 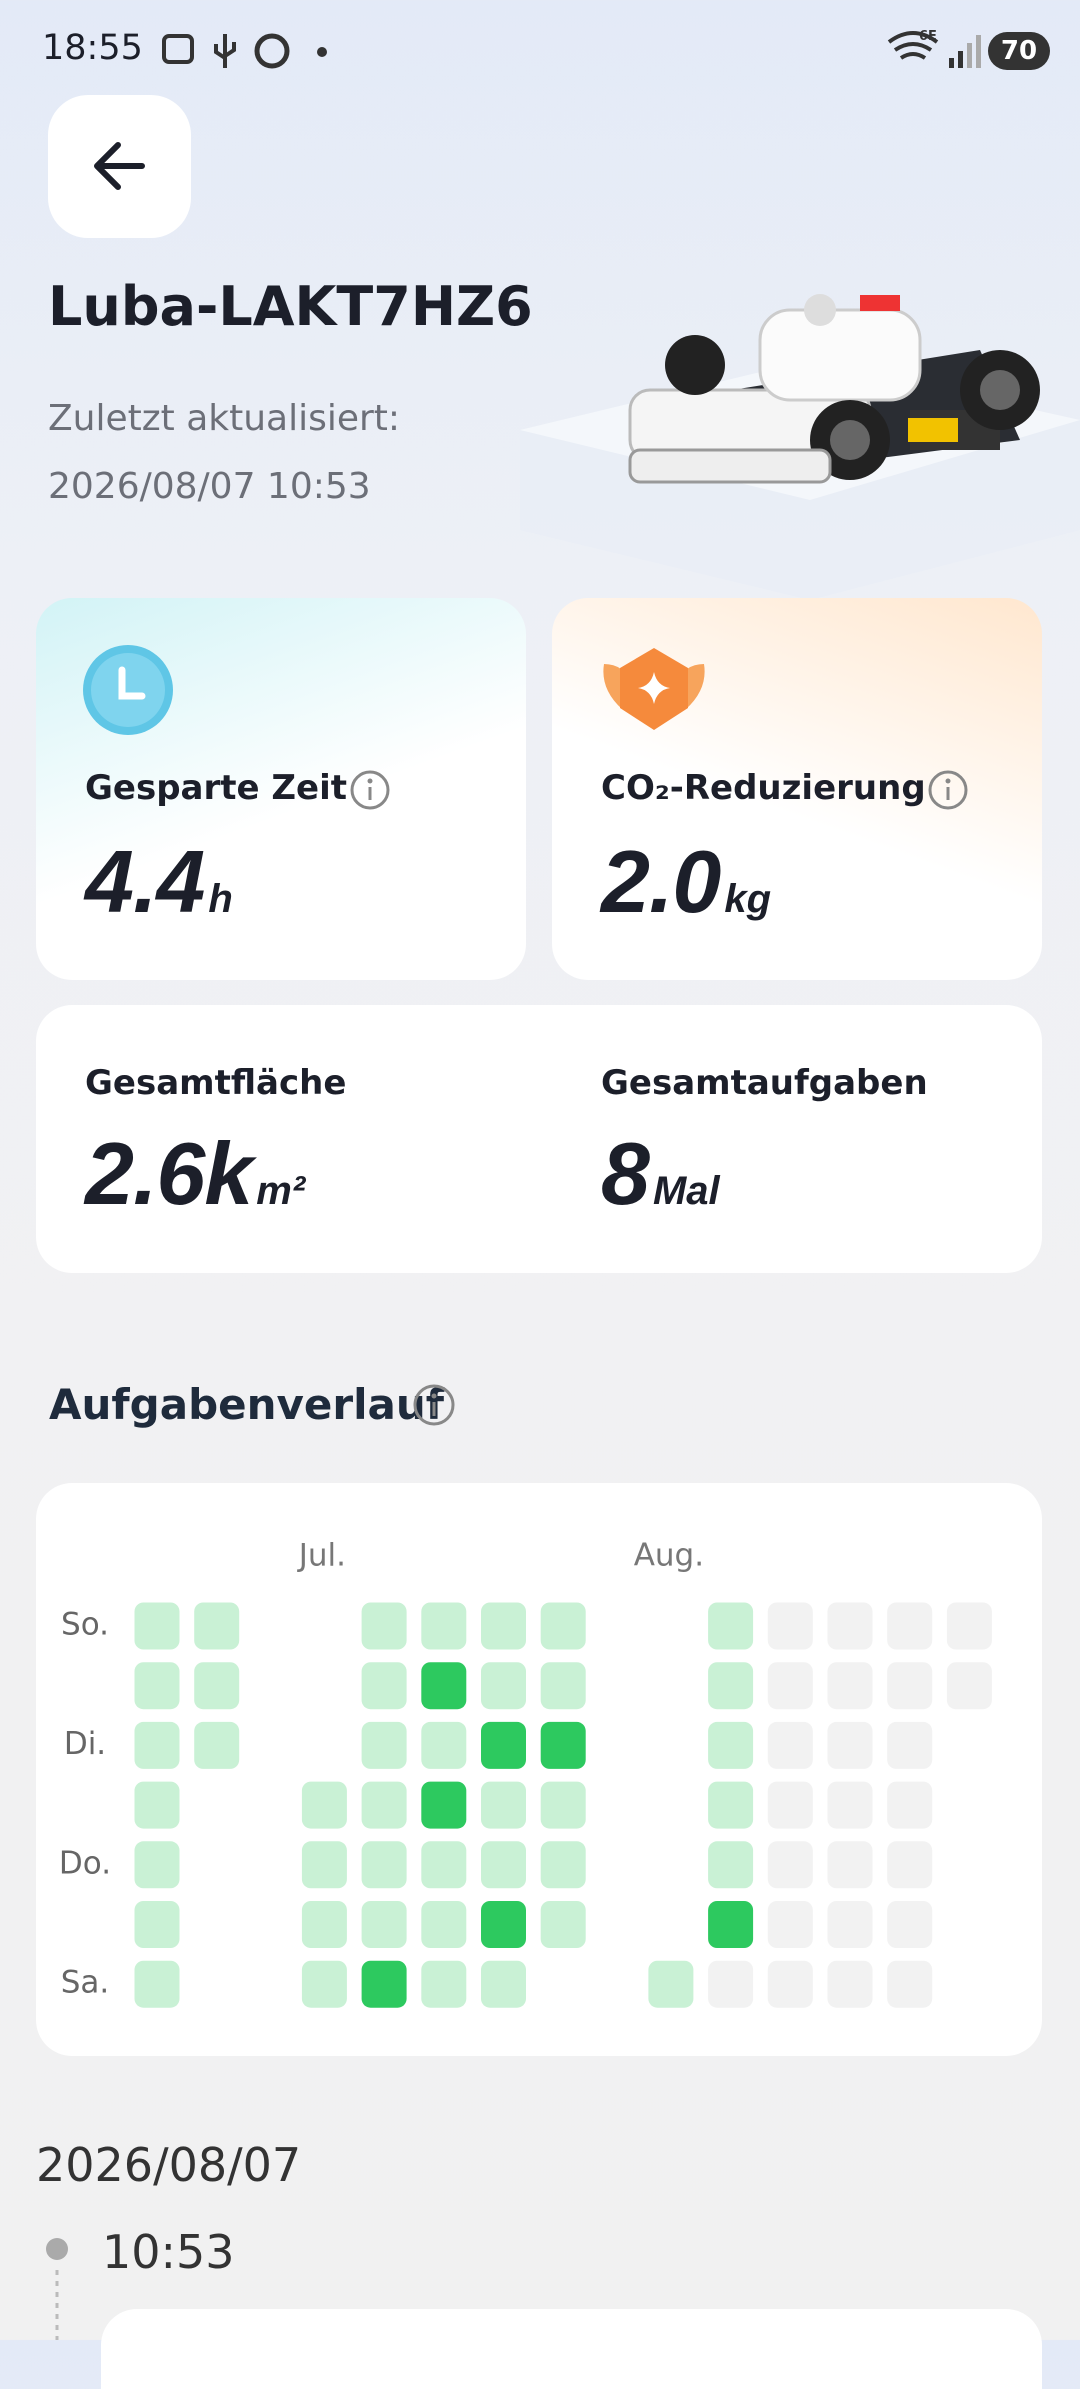 What do you see at coordinates (625, 1173) in the screenshot?
I see `stat-value: 8` at bounding box center [625, 1173].